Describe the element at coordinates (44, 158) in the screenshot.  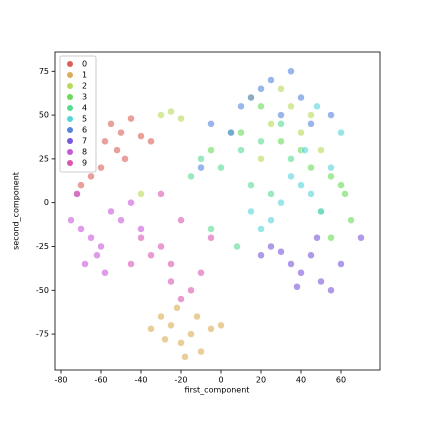
I see `y-tick-label: 25` at that location.